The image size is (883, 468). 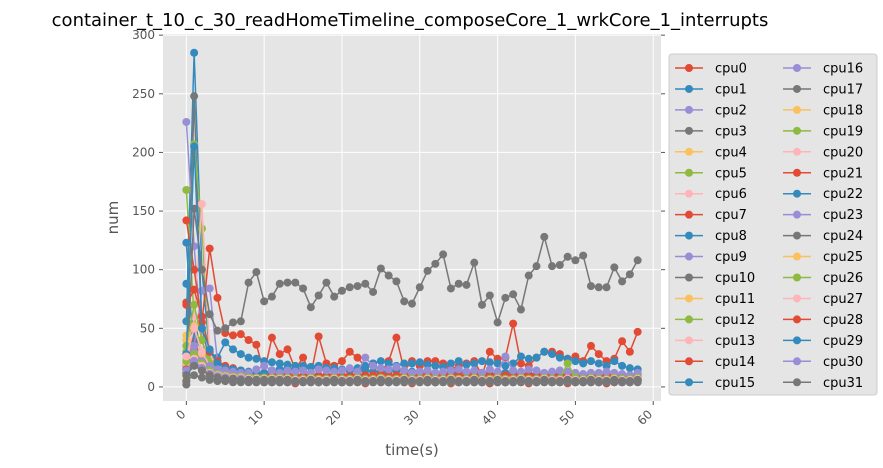 I want to click on y-tick-label: 250, so click(x=143, y=94).